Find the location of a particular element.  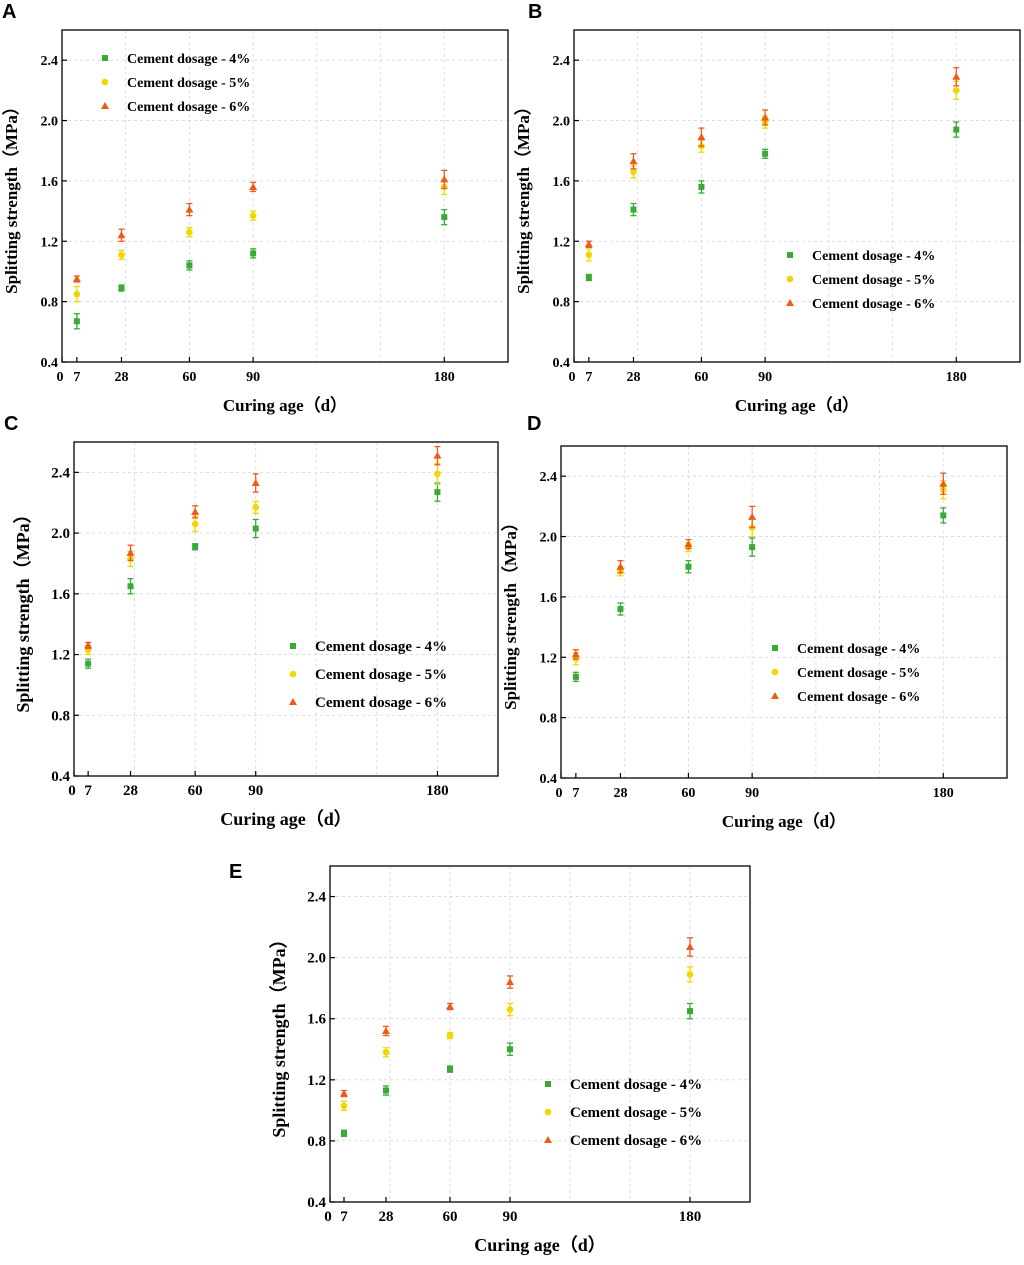

panel-letter: E is located at coordinates (235, 872).